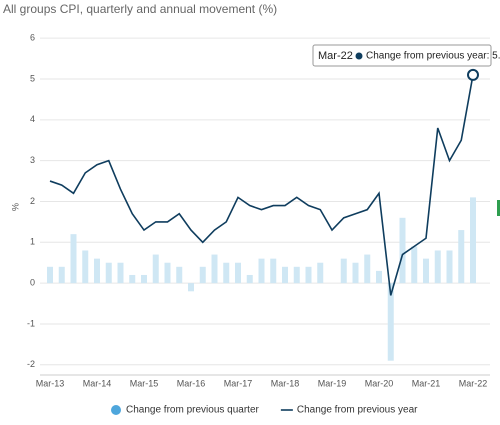 The image size is (500, 425). Describe the element at coordinates (32, 283) in the screenshot. I see `y-tick-label: 0` at that location.